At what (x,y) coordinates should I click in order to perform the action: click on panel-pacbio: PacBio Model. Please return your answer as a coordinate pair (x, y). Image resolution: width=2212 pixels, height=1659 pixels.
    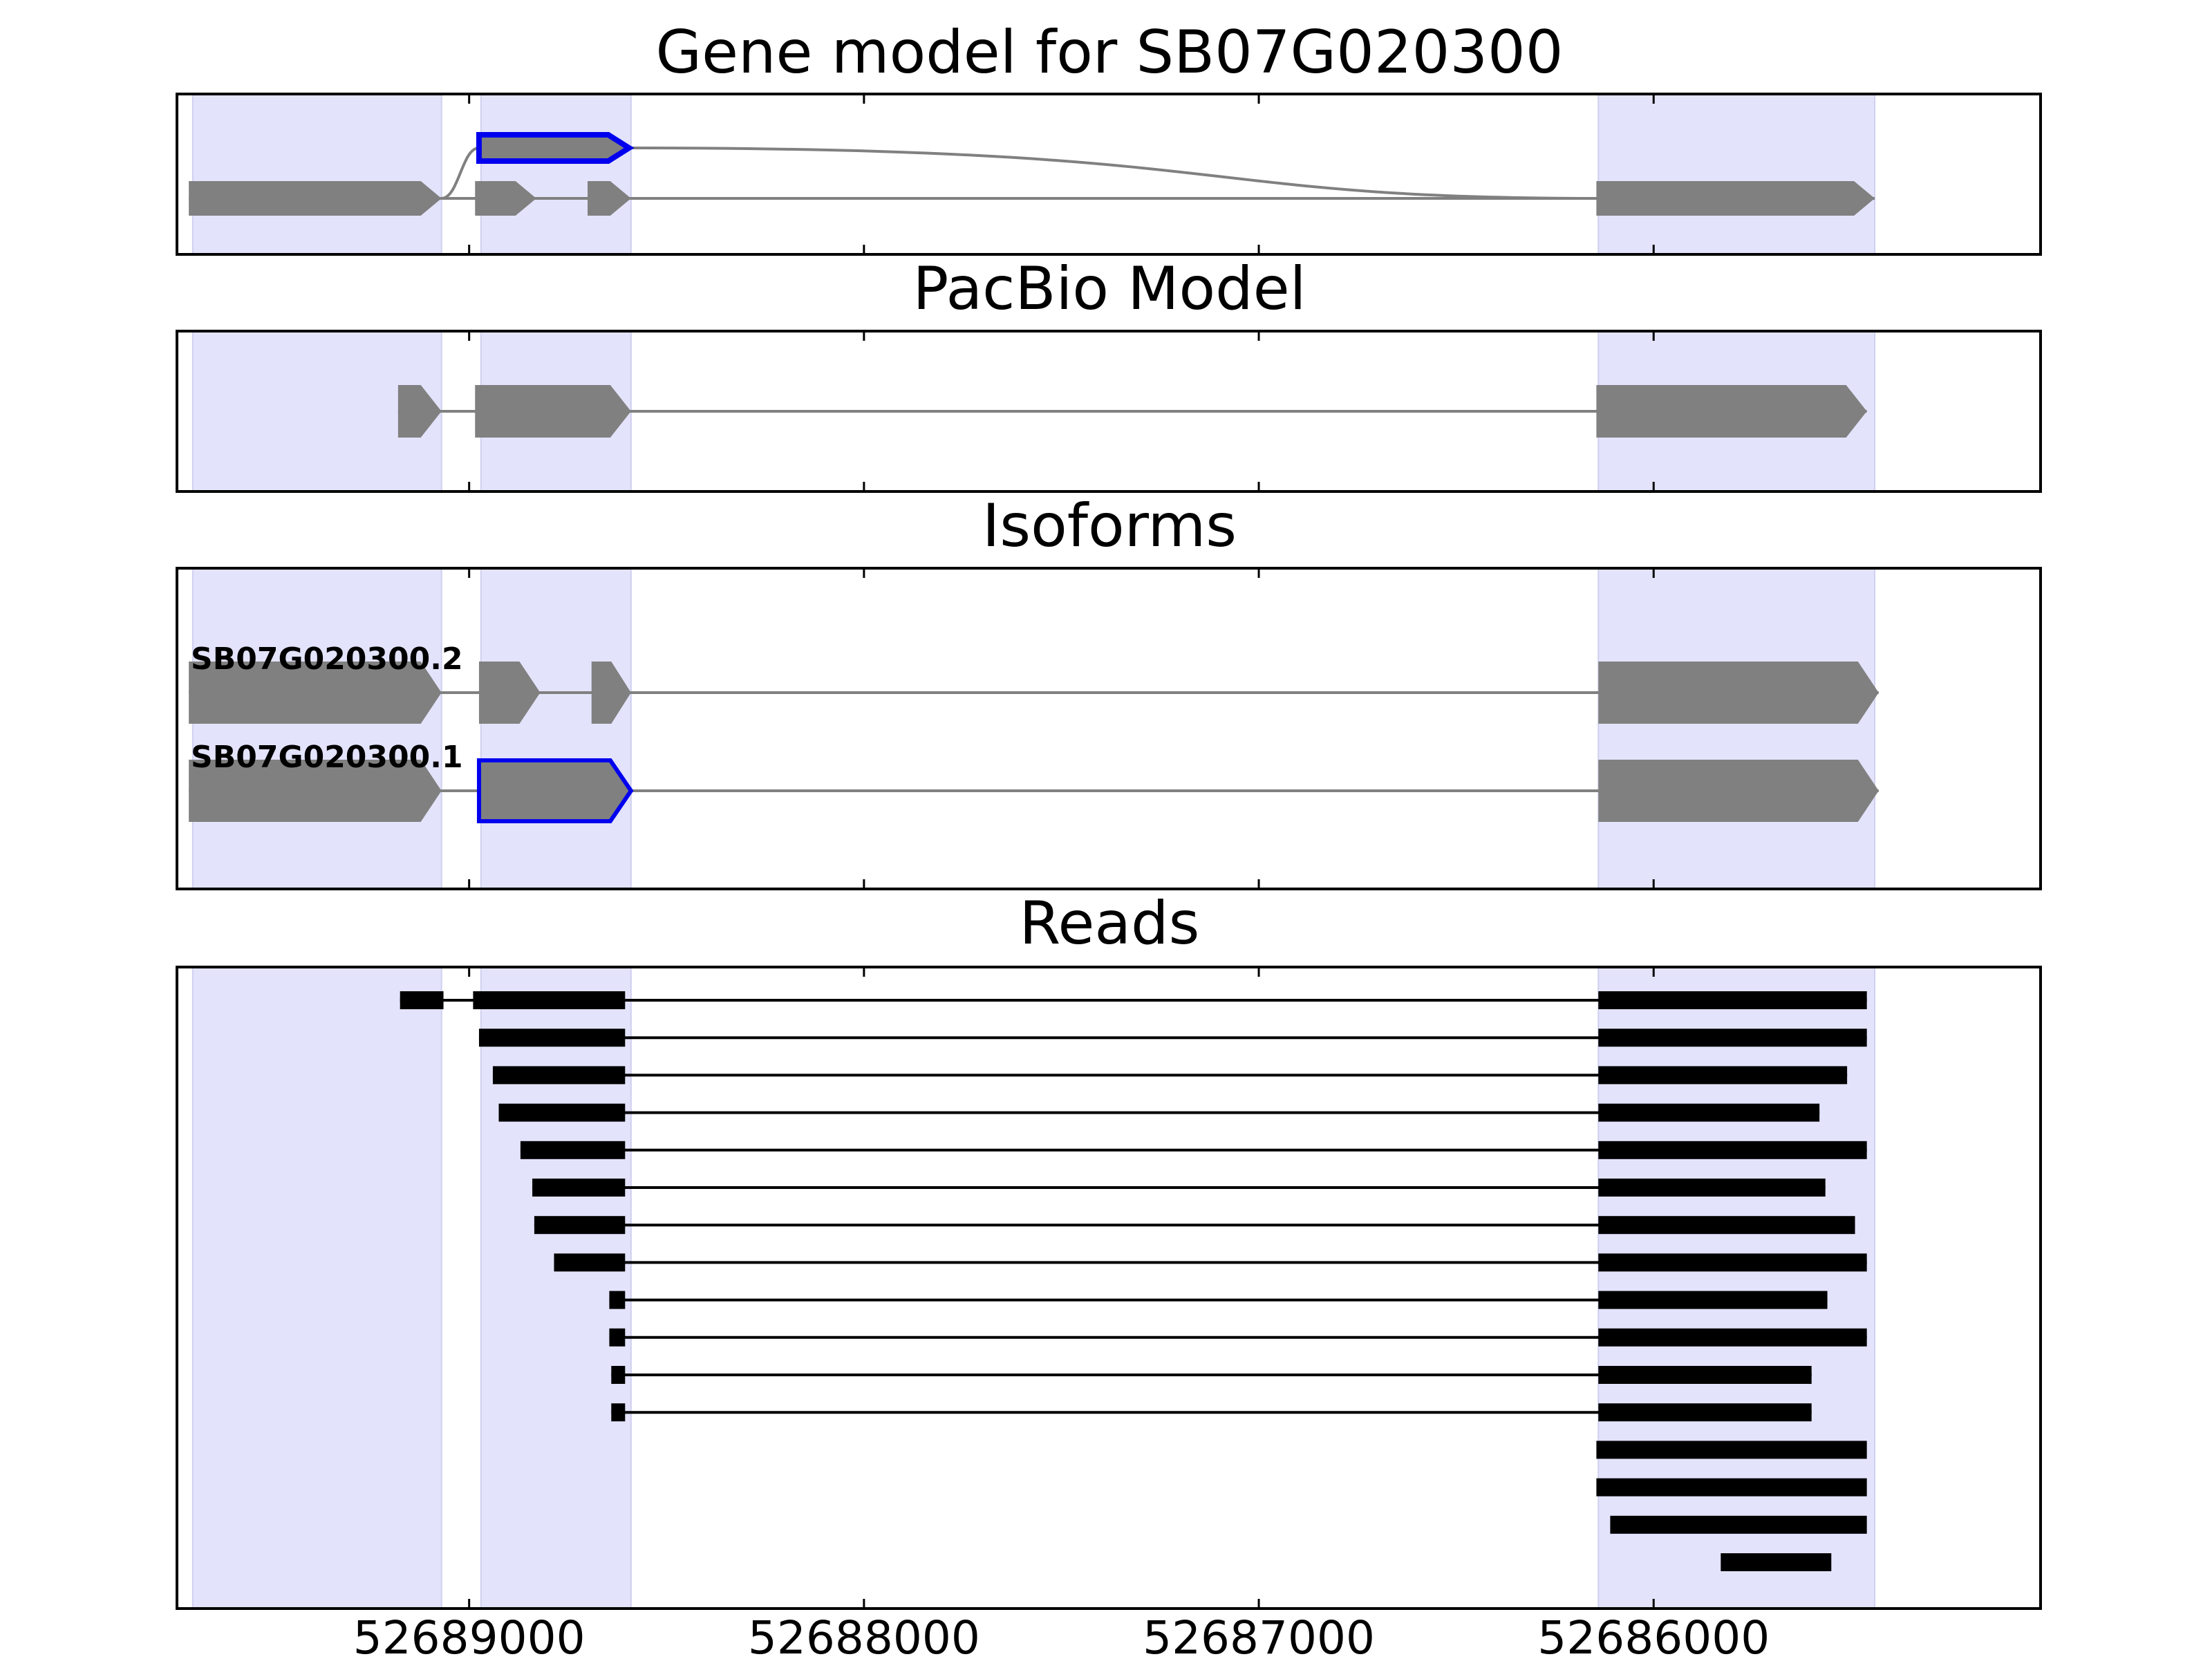
    Looking at the image, I should click on (1109, 373).